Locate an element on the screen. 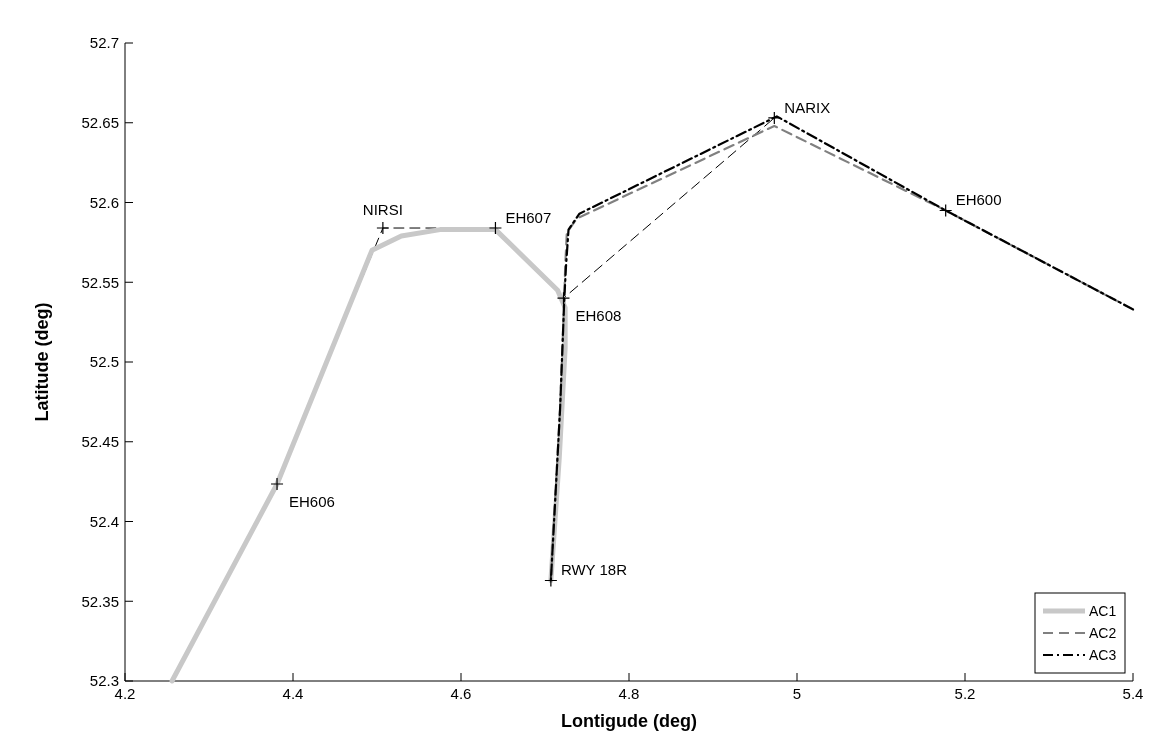  x-tick-label: 5.2 is located at coordinates (965, 693).